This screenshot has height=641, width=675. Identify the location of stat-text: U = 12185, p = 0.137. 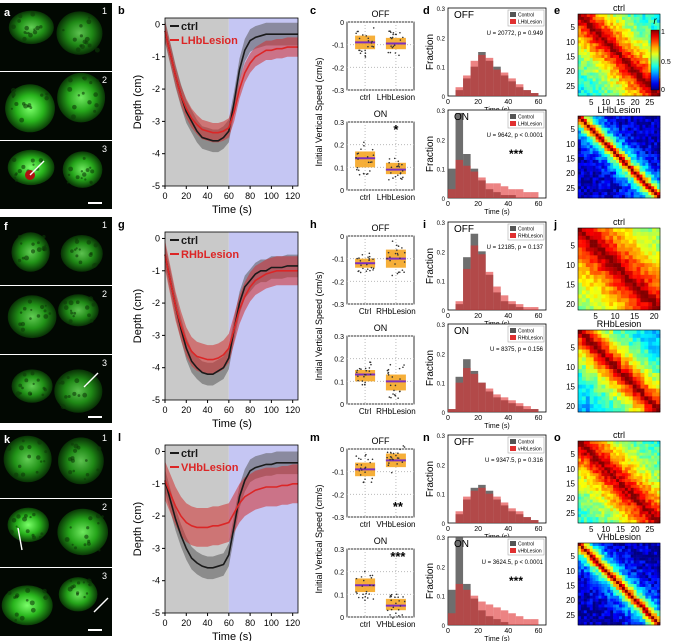
(515, 248).